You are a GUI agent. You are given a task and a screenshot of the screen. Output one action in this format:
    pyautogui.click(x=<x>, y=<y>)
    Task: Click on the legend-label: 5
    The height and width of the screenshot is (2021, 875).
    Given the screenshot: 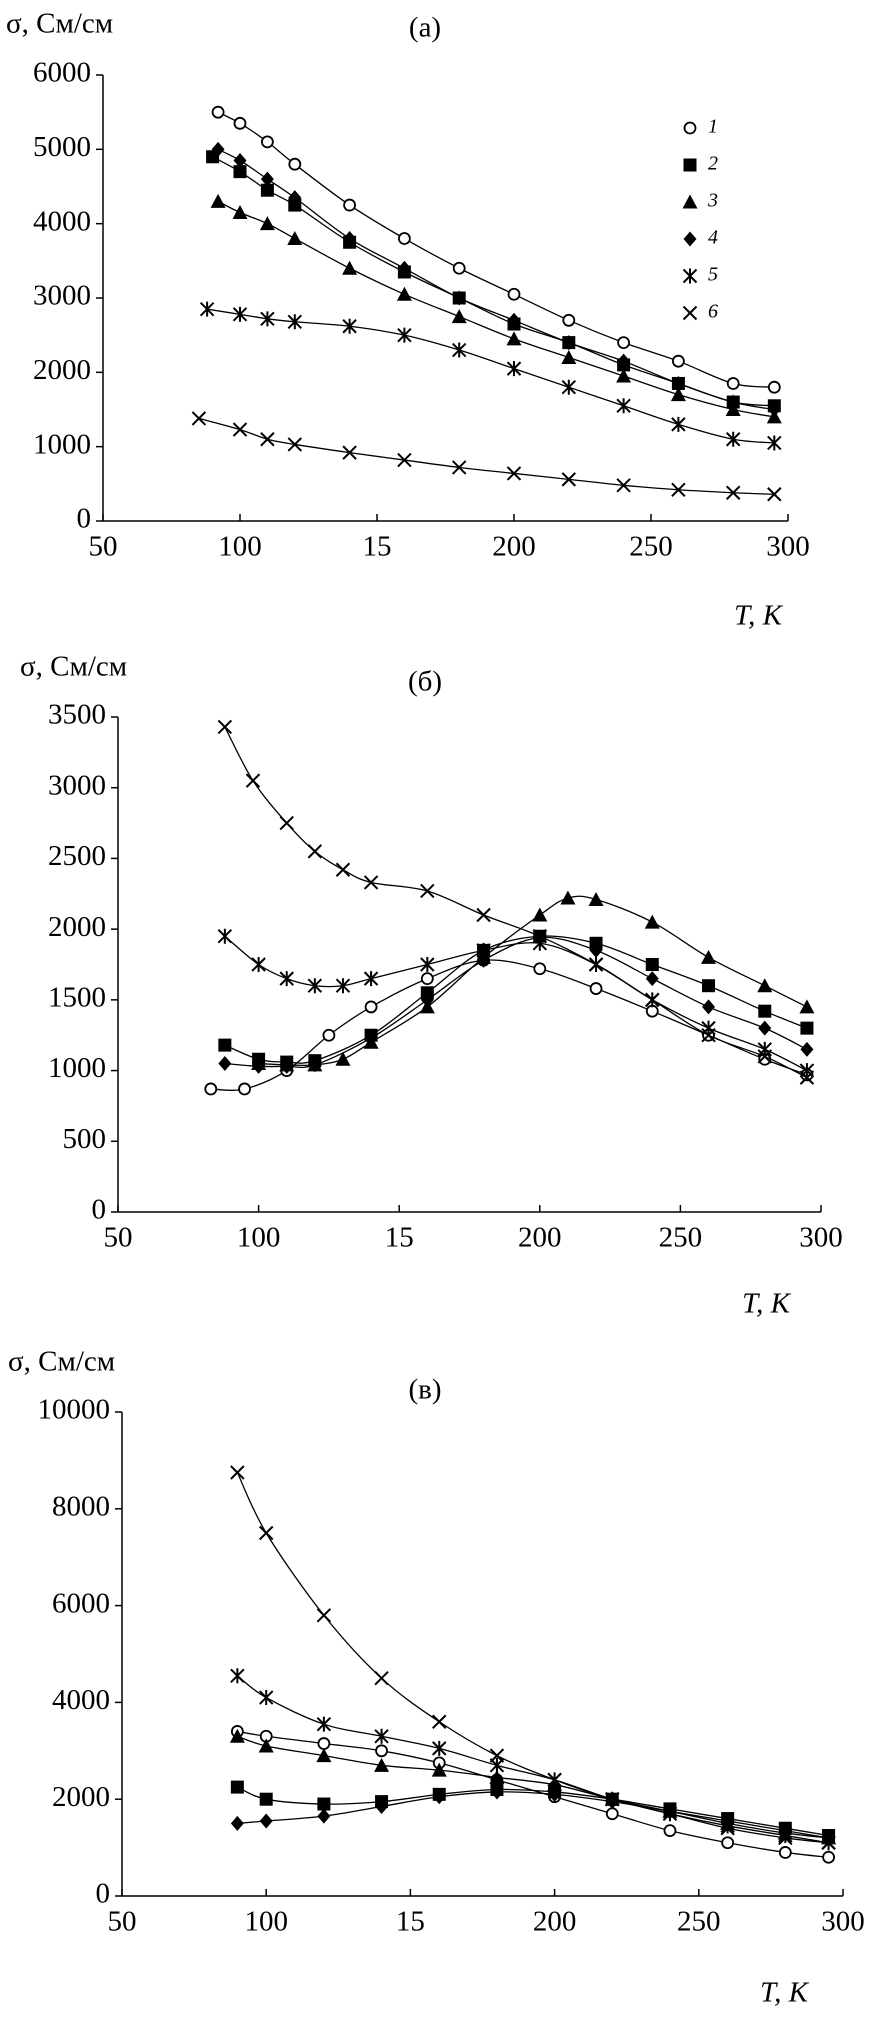 What is the action you would take?
    pyautogui.click(x=713, y=275)
    